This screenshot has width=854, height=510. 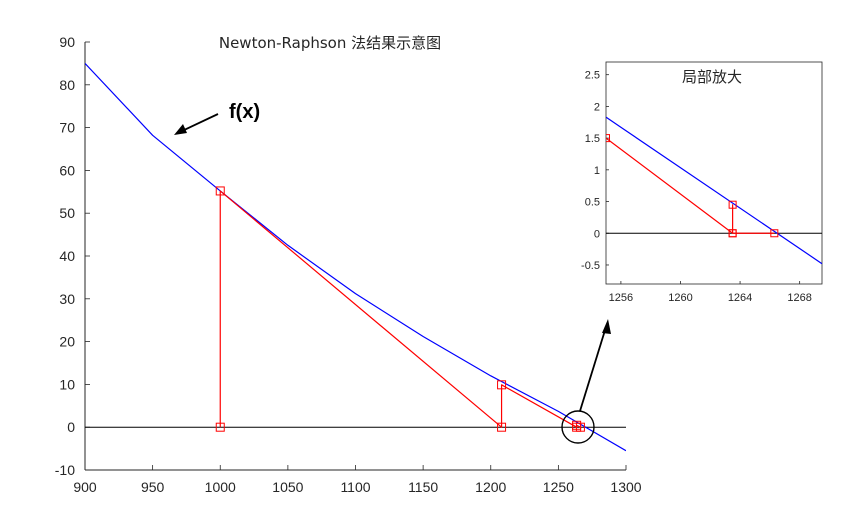 I want to click on main-x-tick-label: 1250, so click(x=558, y=487).